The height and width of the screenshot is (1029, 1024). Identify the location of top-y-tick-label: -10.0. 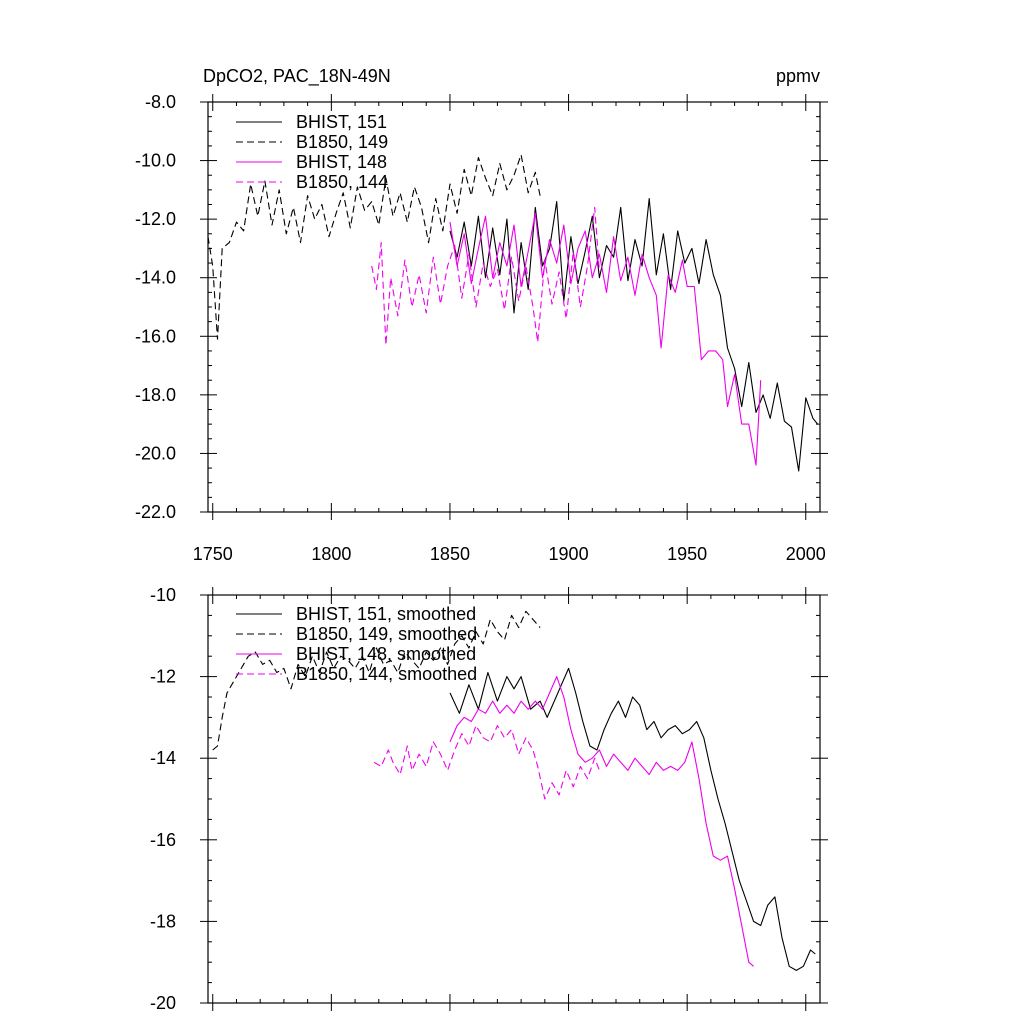
(155, 161).